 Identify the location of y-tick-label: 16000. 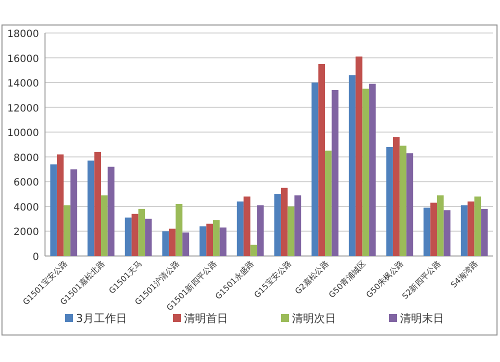
(23, 59).